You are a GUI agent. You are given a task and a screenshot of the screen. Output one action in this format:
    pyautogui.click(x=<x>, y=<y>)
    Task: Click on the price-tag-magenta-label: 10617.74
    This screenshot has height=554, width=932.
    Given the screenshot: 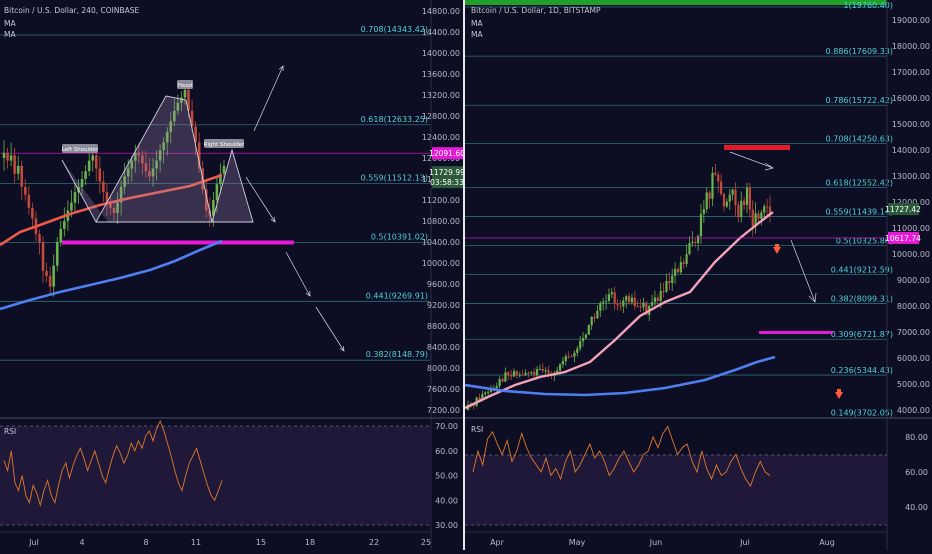 What is the action you would take?
    pyautogui.click(x=903, y=238)
    